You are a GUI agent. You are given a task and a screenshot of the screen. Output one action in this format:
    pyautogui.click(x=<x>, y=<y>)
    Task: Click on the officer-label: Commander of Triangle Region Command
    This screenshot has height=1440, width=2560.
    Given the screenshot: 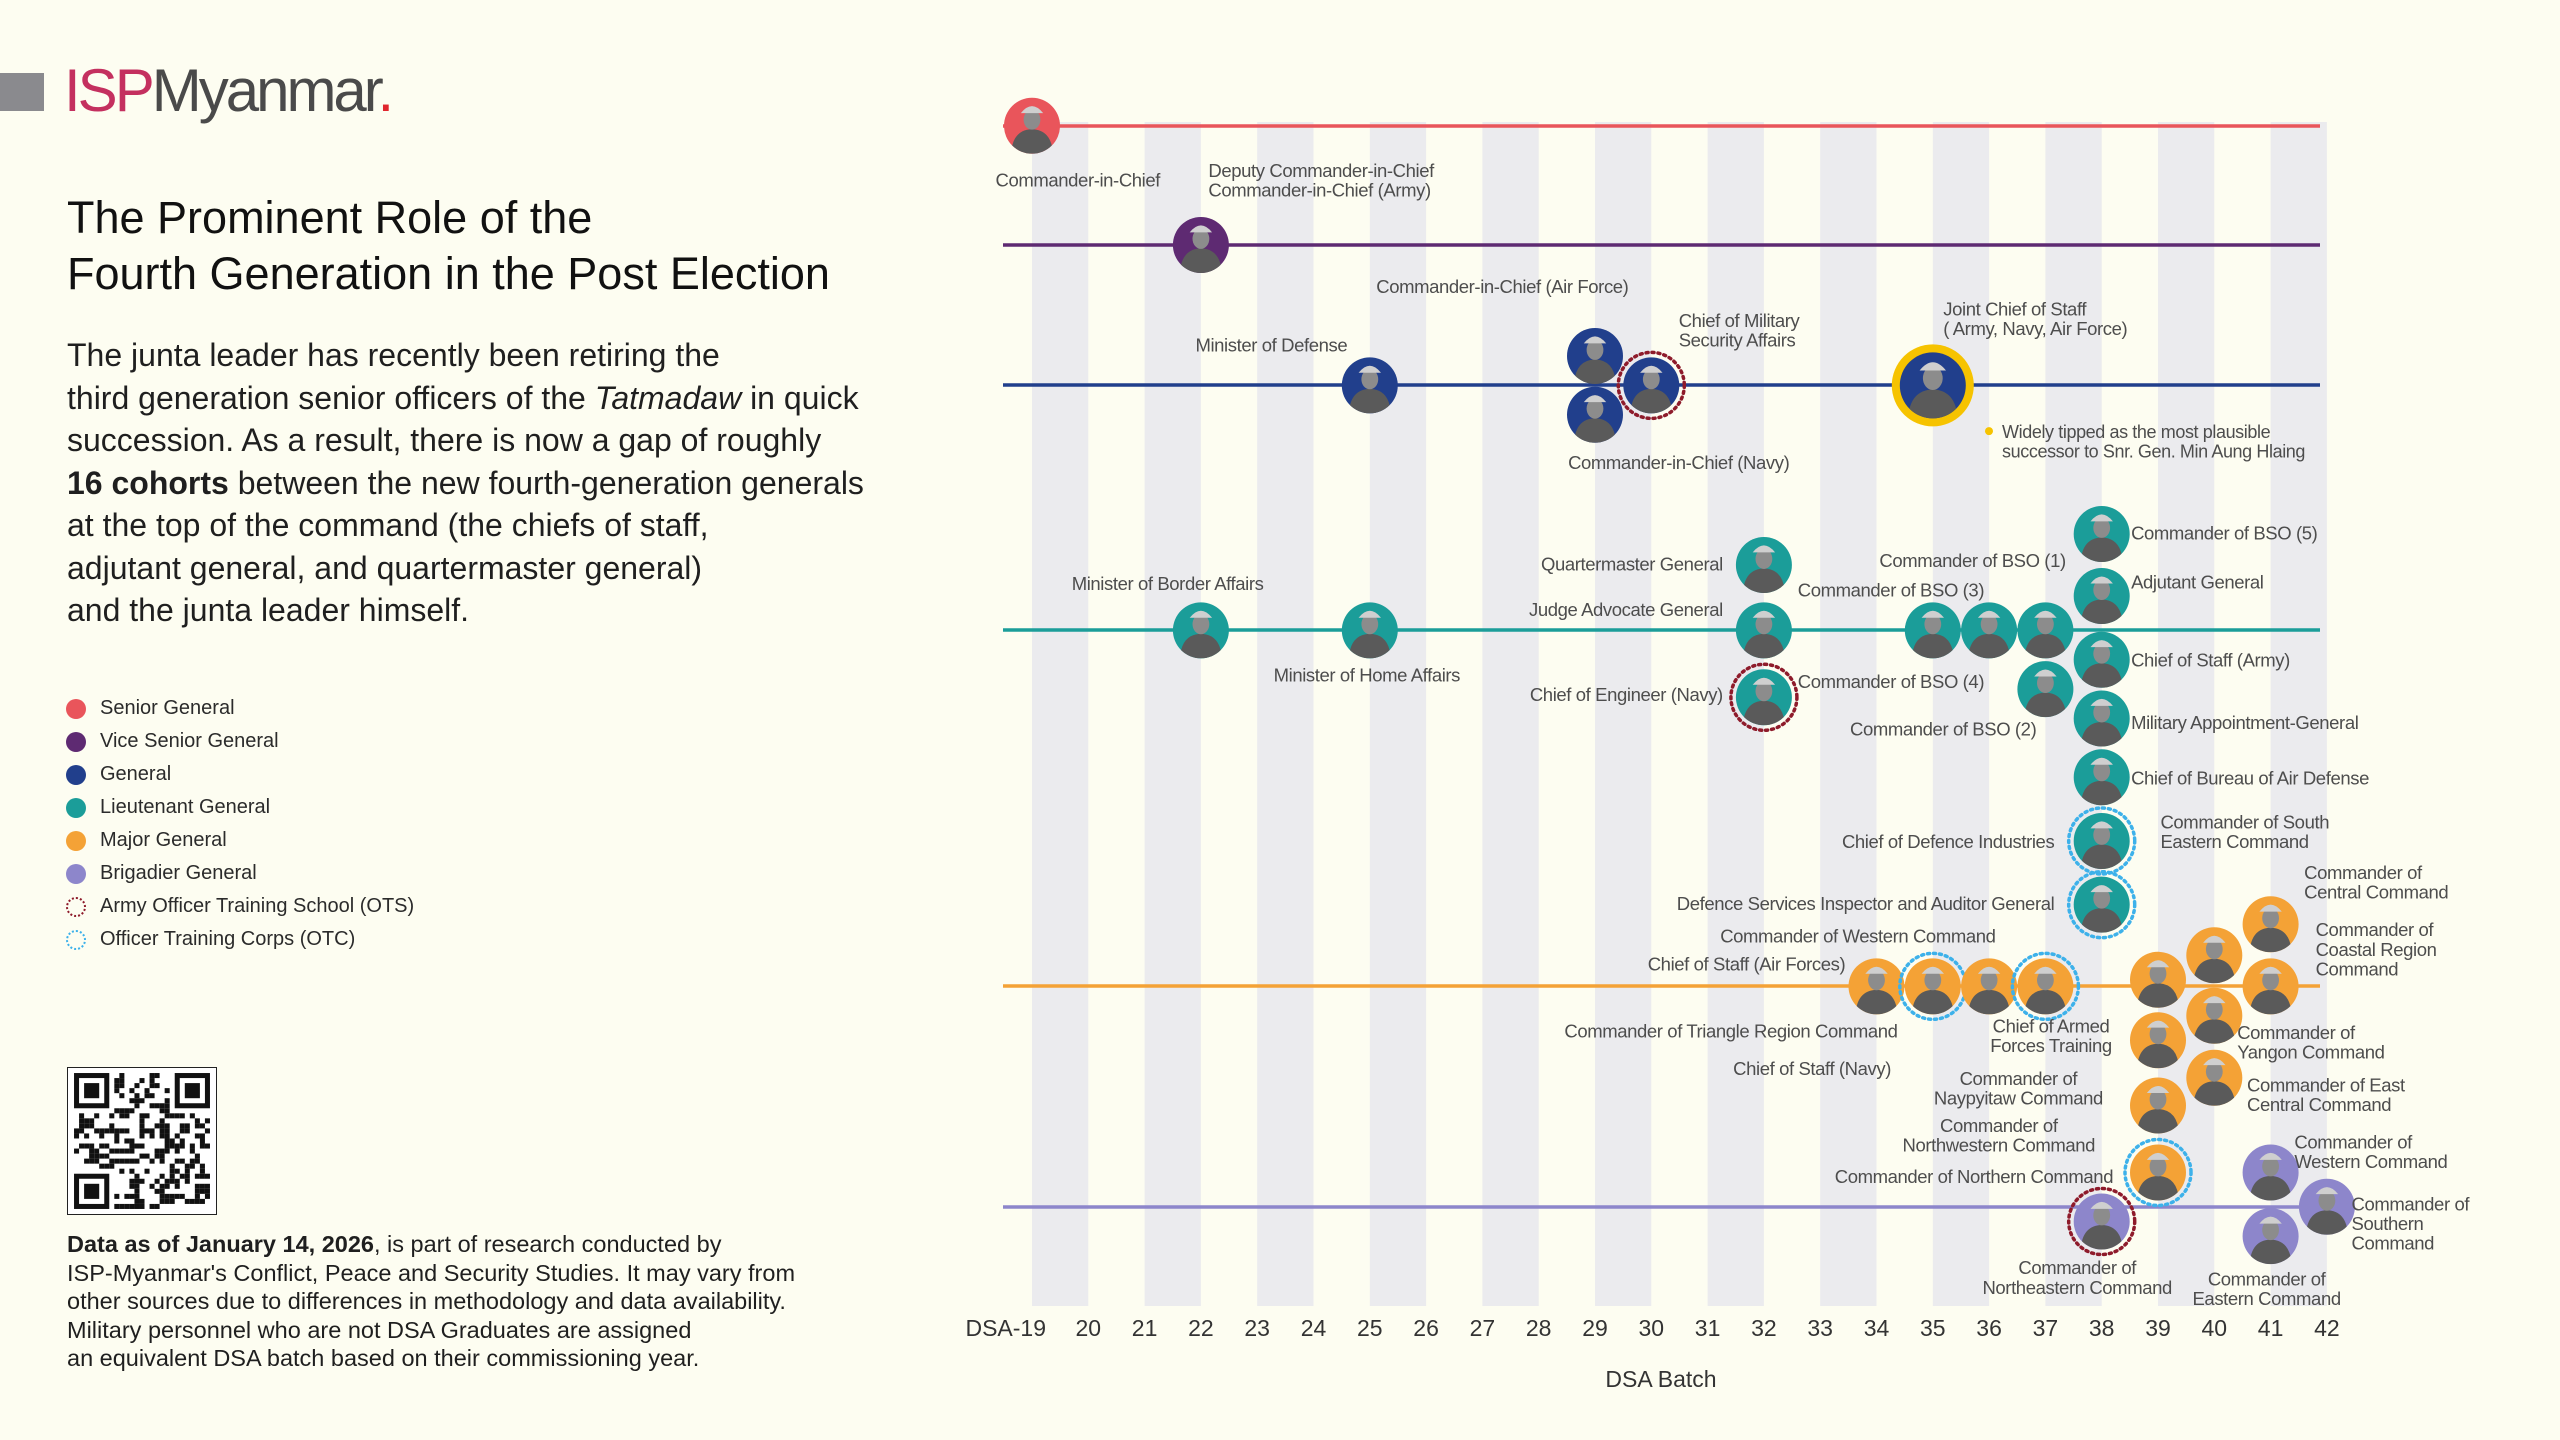 What is the action you would take?
    pyautogui.click(x=1730, y=1030)
    